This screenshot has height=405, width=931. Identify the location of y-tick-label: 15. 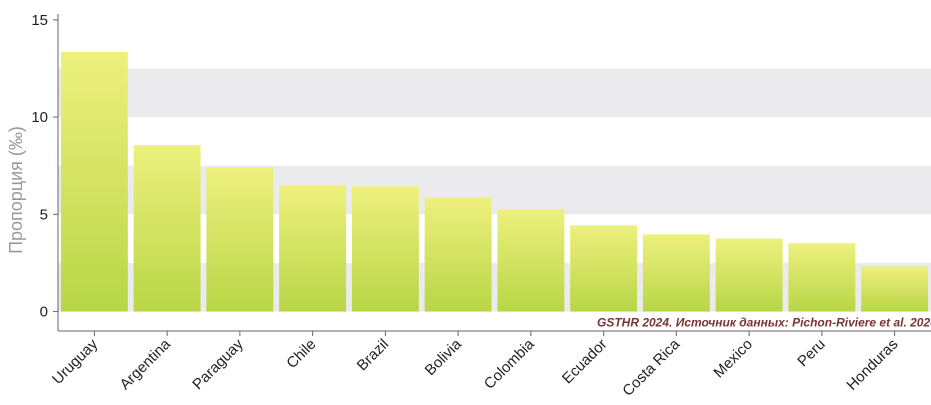
(39, 20).